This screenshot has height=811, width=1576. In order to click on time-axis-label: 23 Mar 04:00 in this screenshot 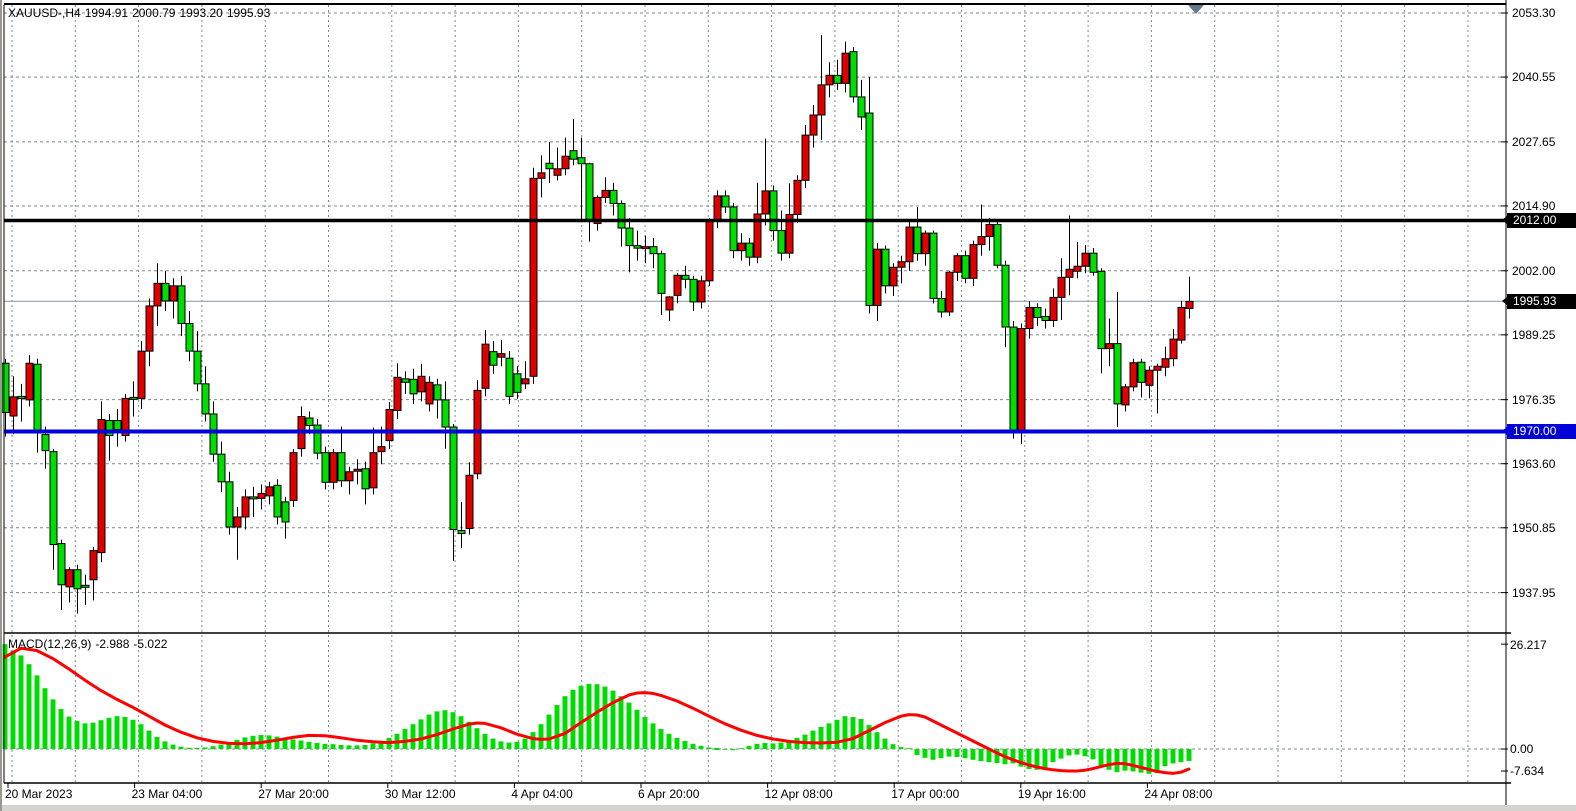, I will do `click(167, 794)`.